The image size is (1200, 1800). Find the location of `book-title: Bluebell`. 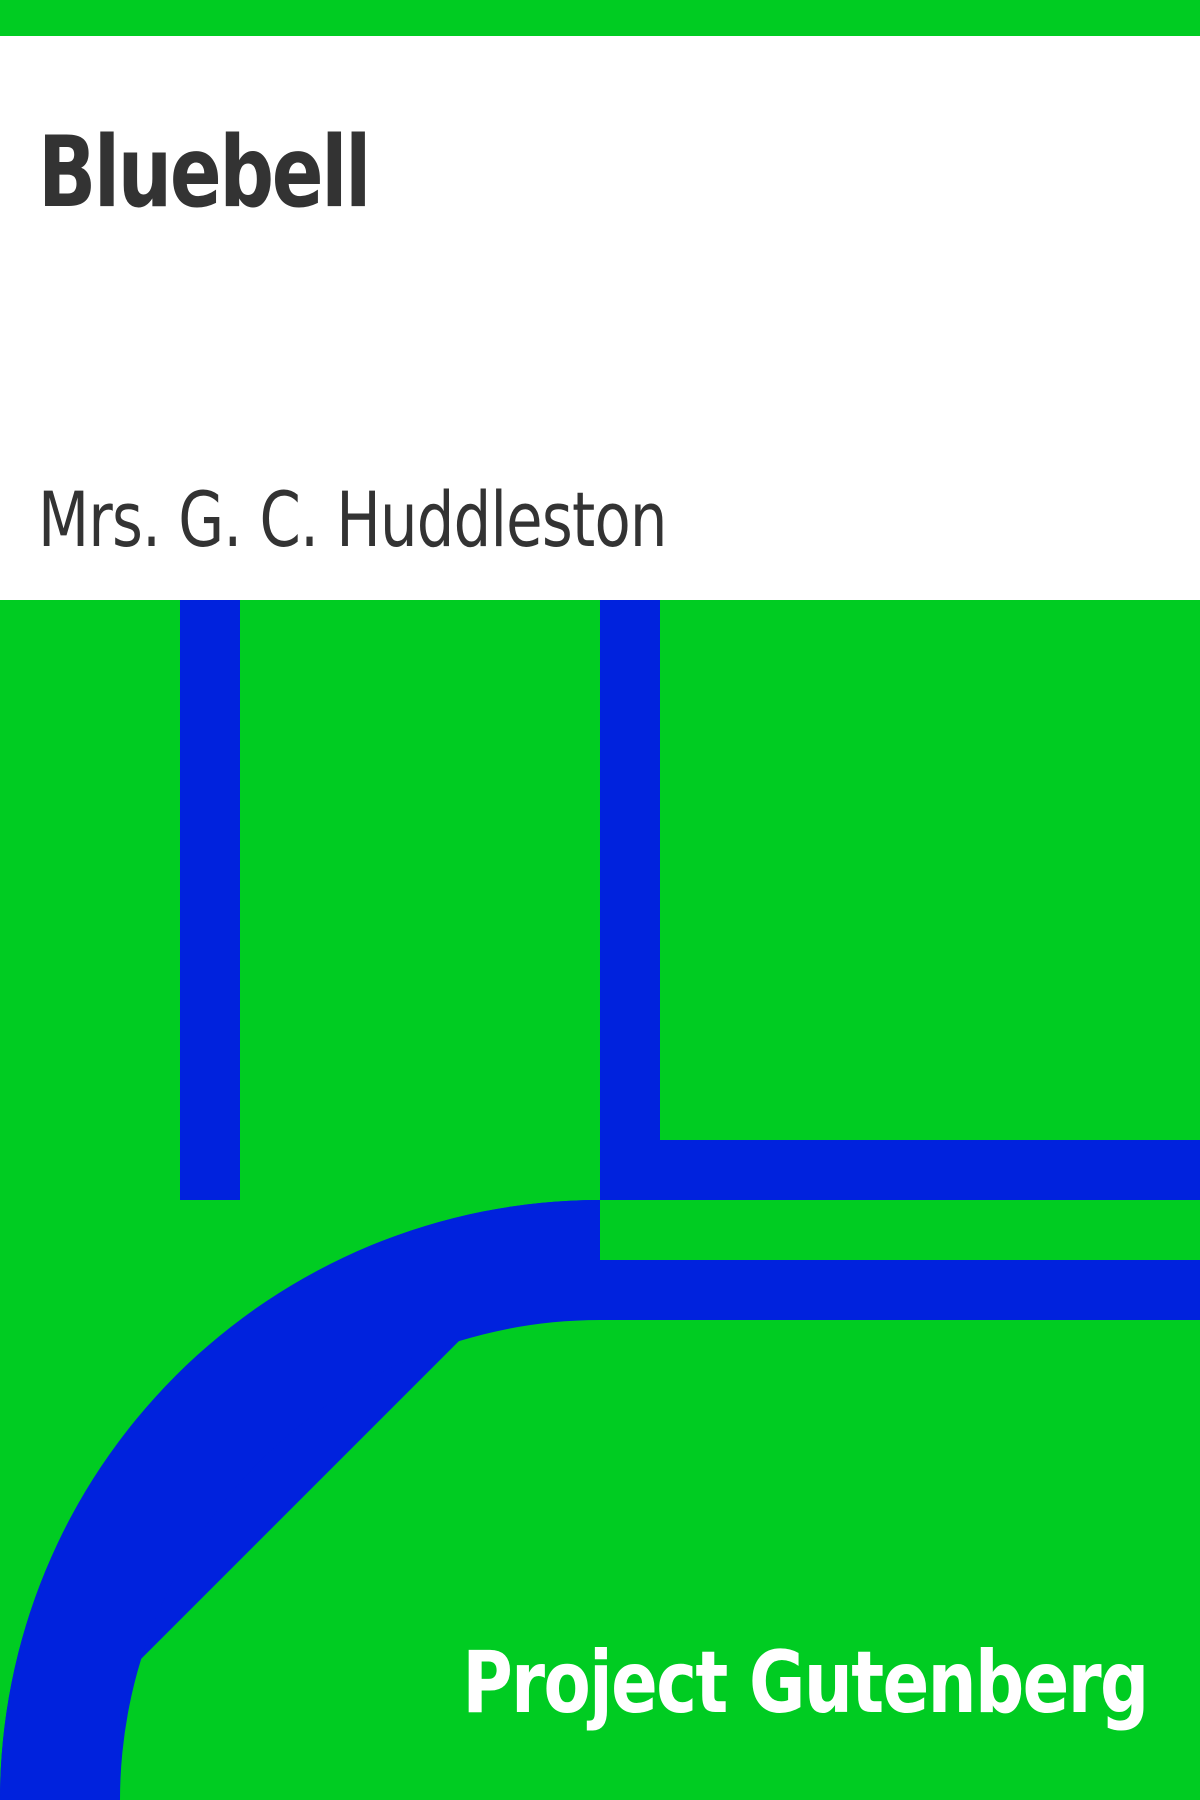

book-title: Bluebell is located at coordinates (204, 173).